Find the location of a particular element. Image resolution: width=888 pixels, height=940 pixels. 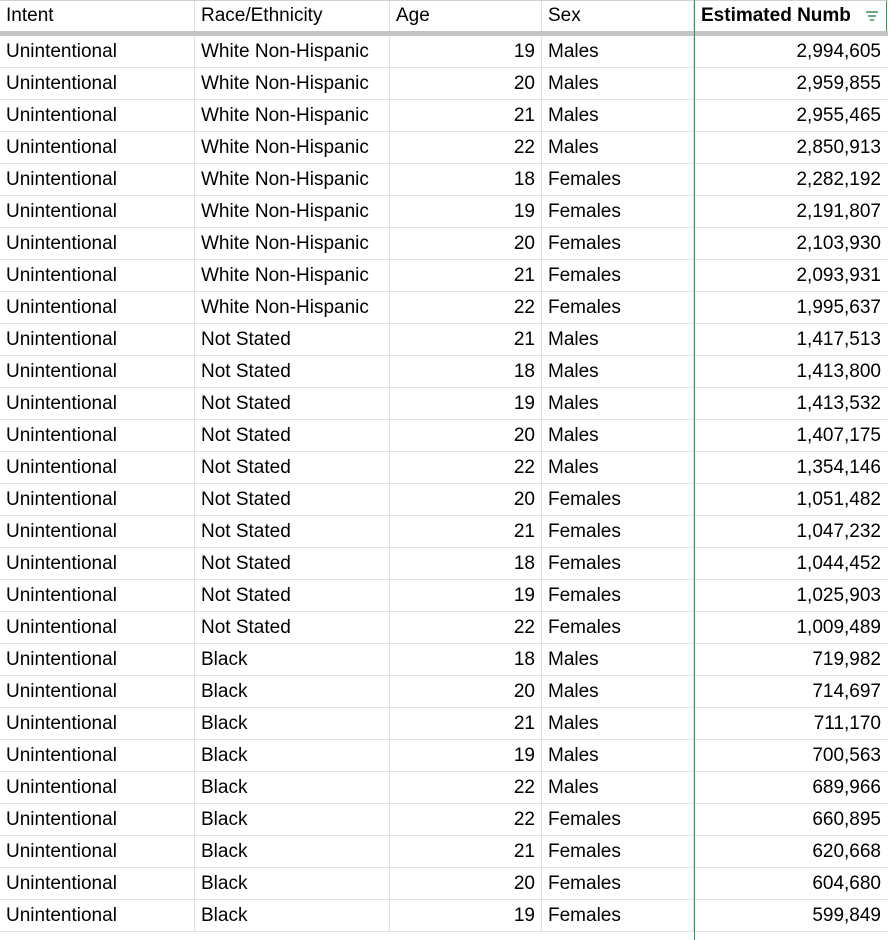

cell-estimated: 1,009,489 is located at coordinates (790, 627).